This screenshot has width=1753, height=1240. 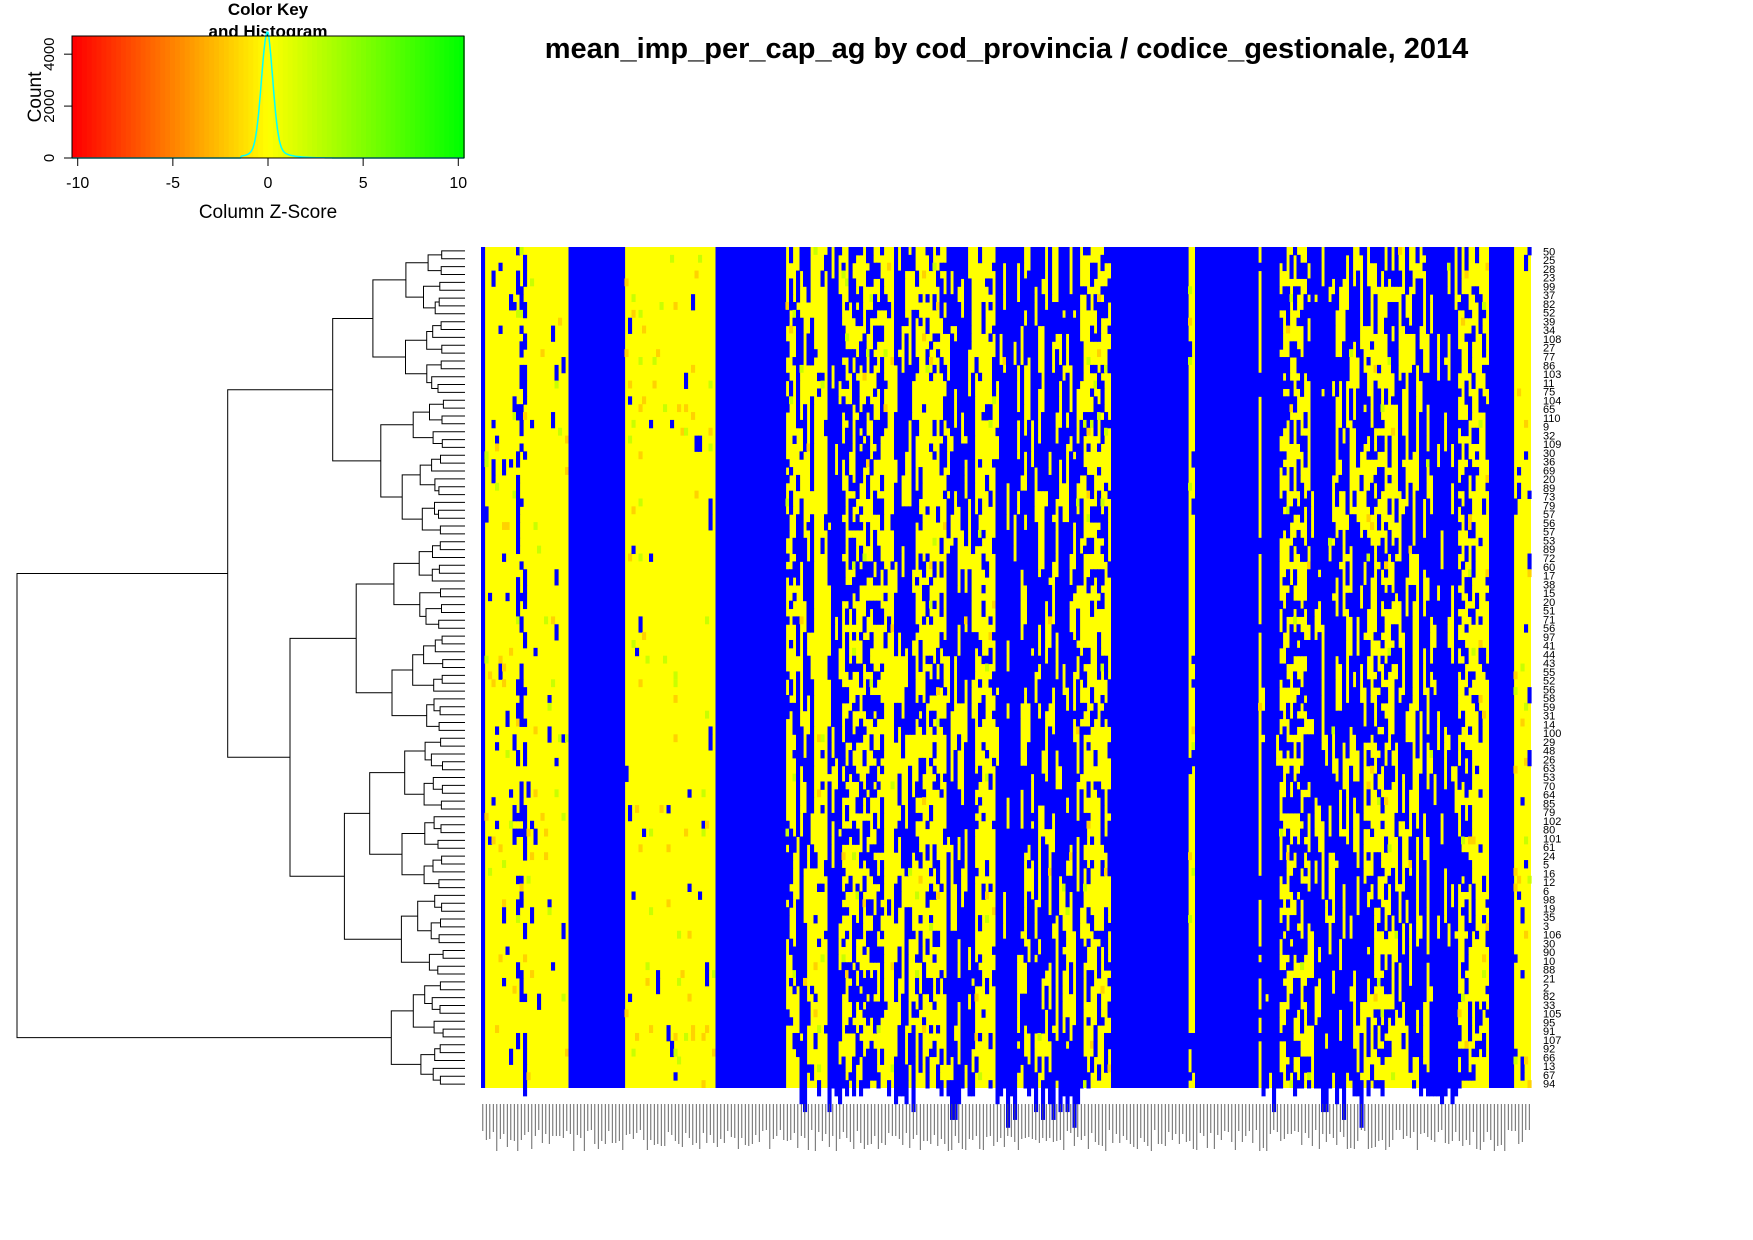 What do you see at coordinates (1549, 463) in the screenshot?
I see `row-label: 36` at bounding box center [1549, 463].